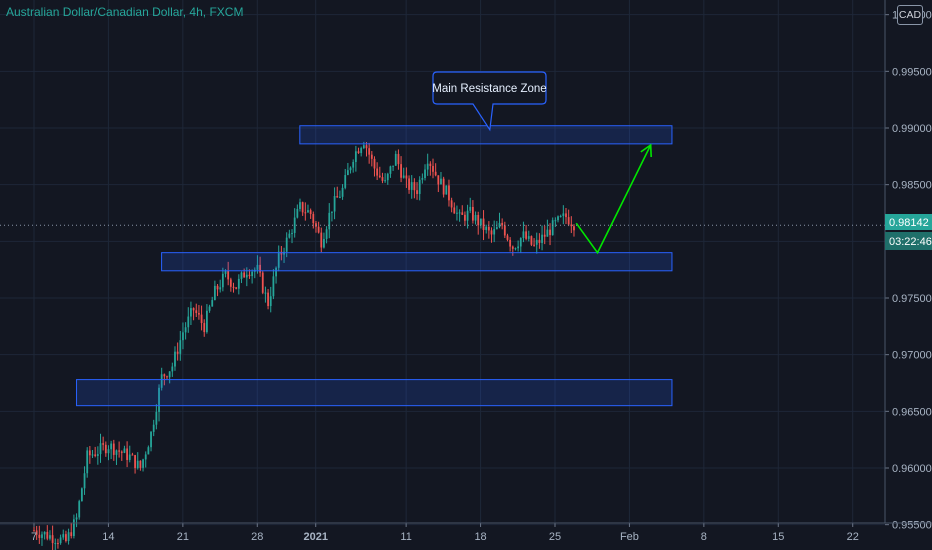 The height and width of the screenshot is (550, 932). I want to click on projection-line, so click(613, 199).